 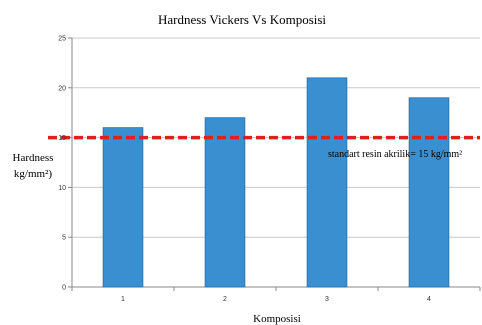 I want to click on y-tick-label: 10, so click(x=62, y=188).